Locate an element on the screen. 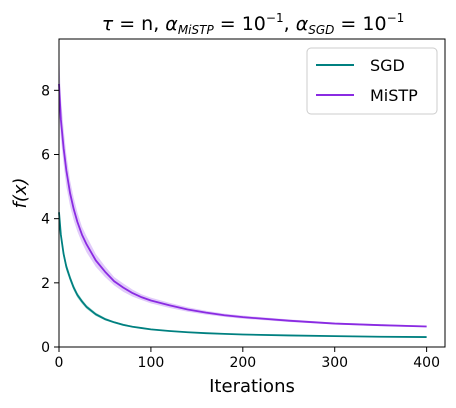 The image size is (456, 408). y-tick-label: 0 is located at coordinates (45, 348).